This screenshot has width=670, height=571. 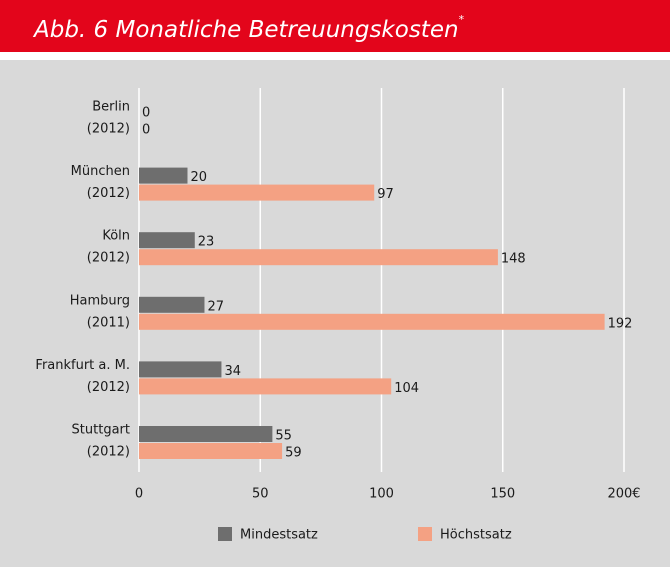 What do you see at coordinates (462, 19) in the screenshot?
I see `title-mark: *` at bounding box center [462, 19].